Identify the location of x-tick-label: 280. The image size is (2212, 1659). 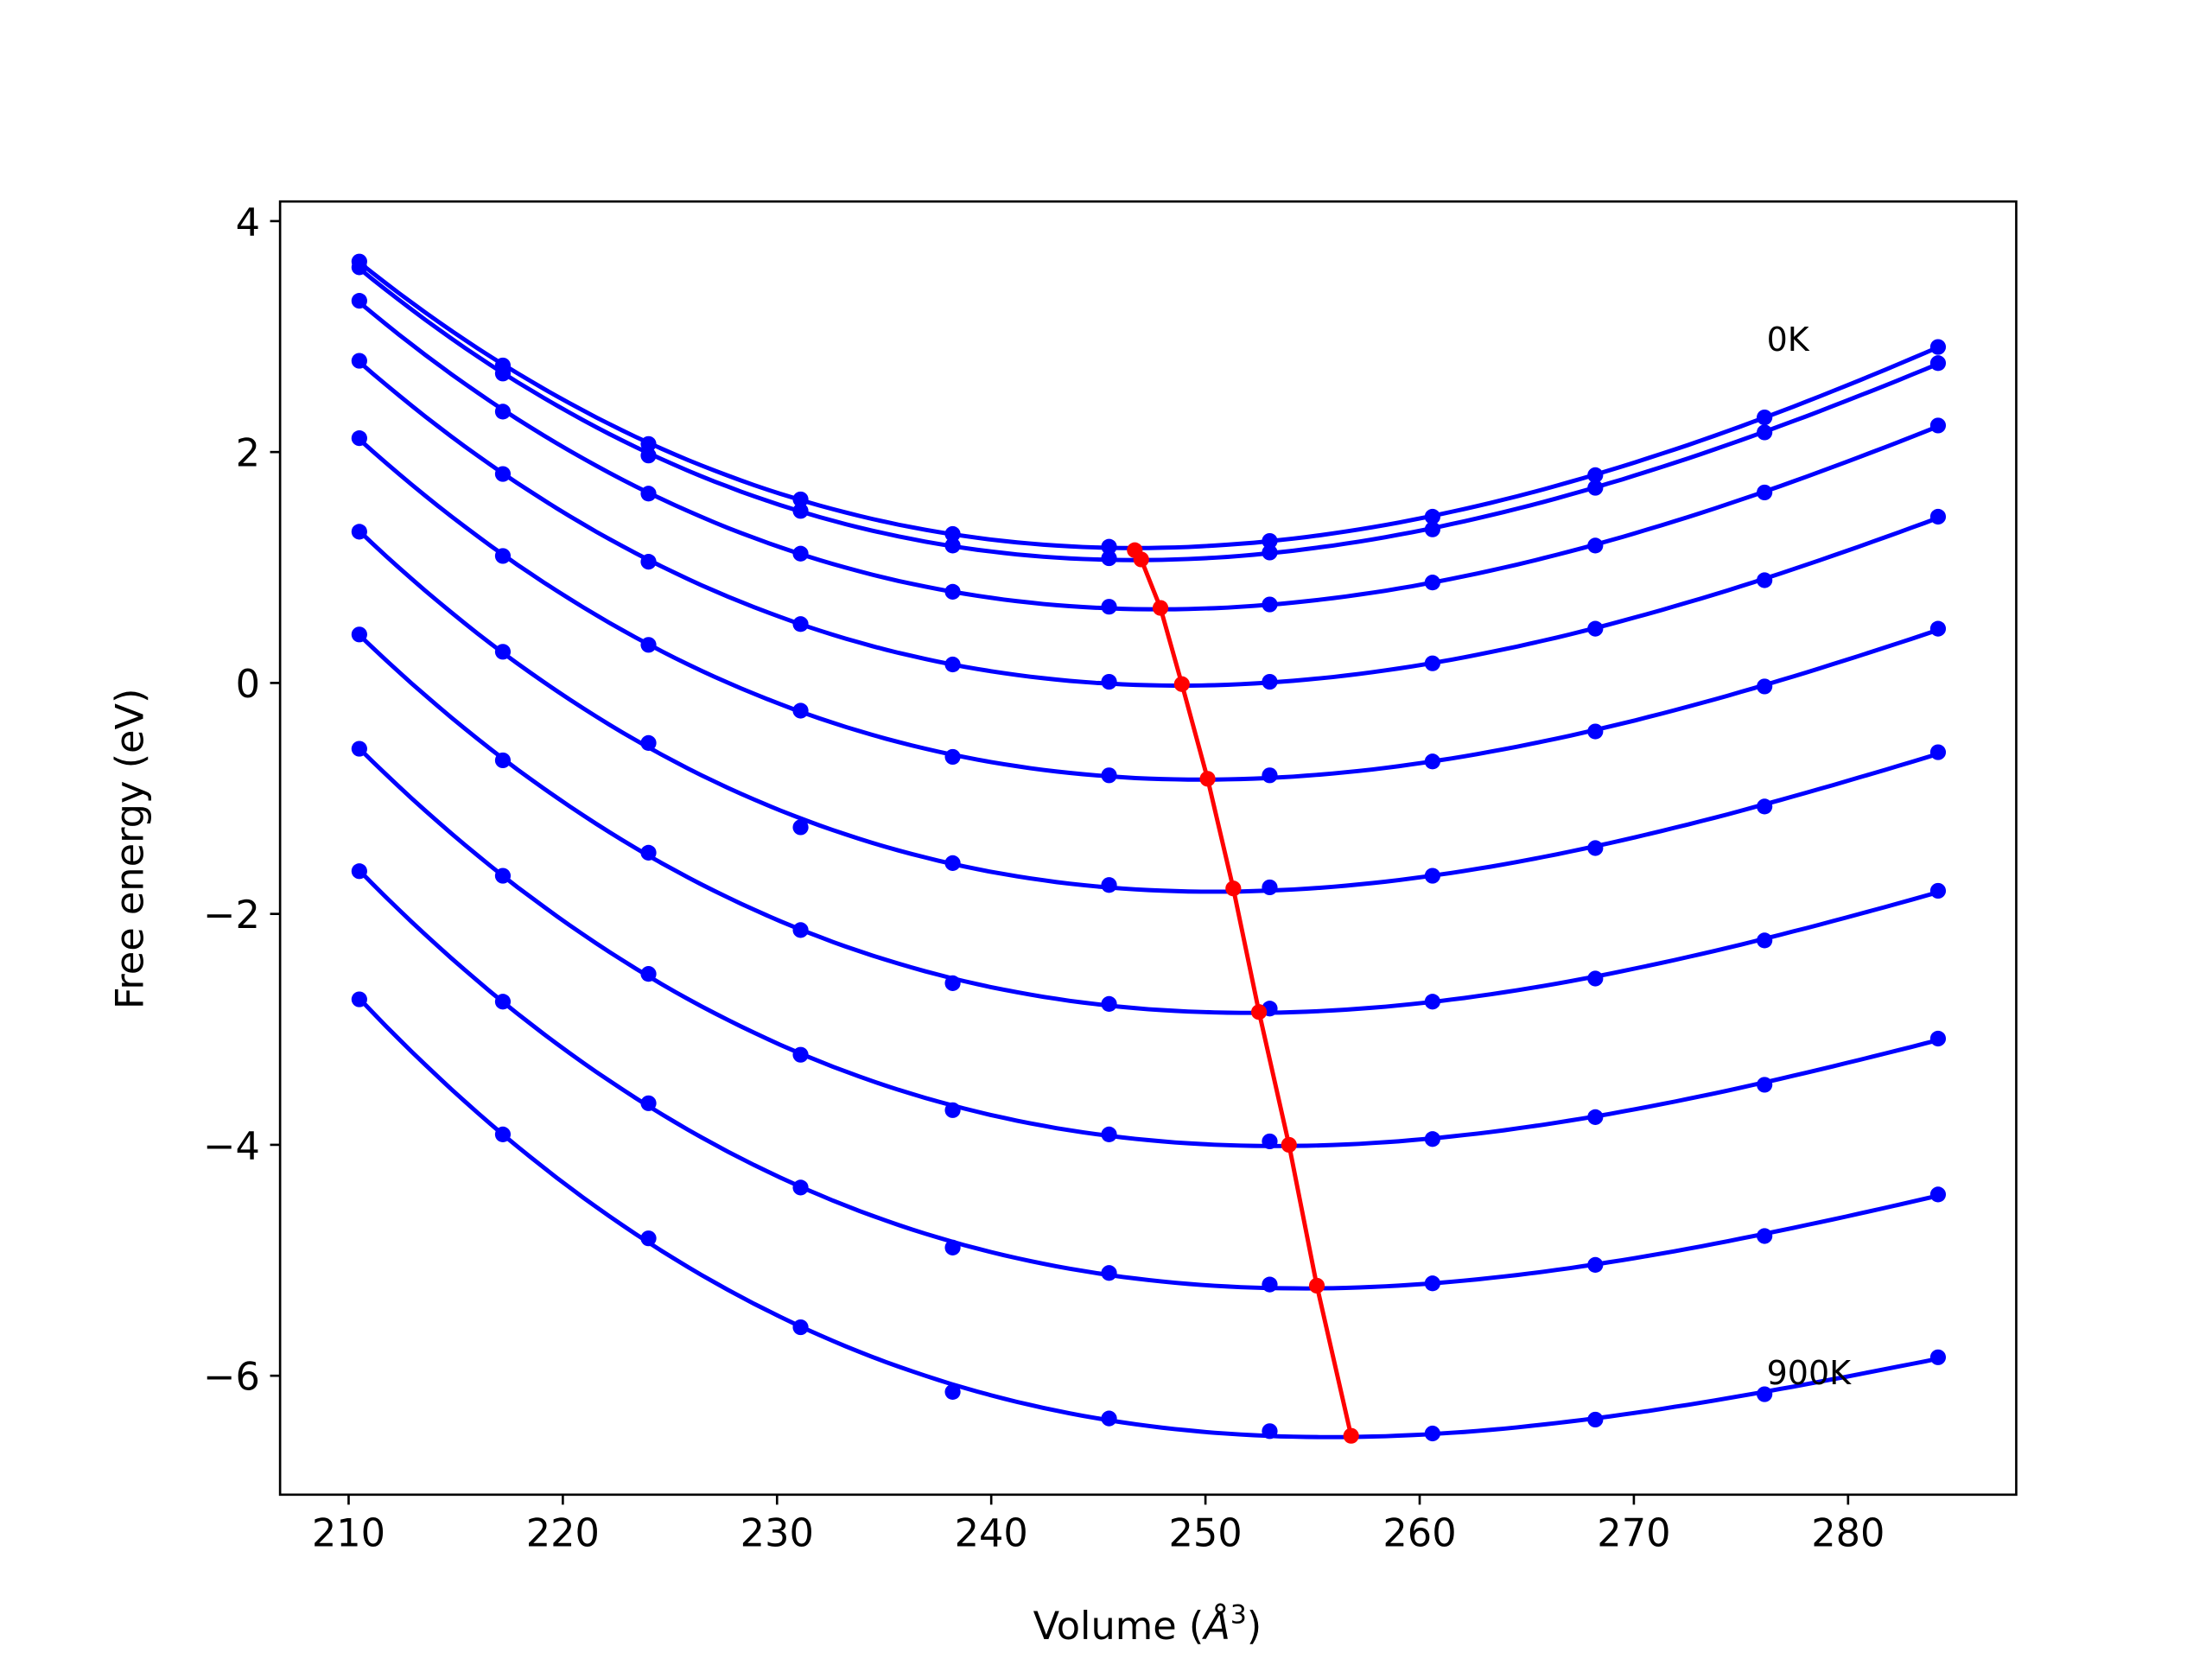
(1848, 1532).